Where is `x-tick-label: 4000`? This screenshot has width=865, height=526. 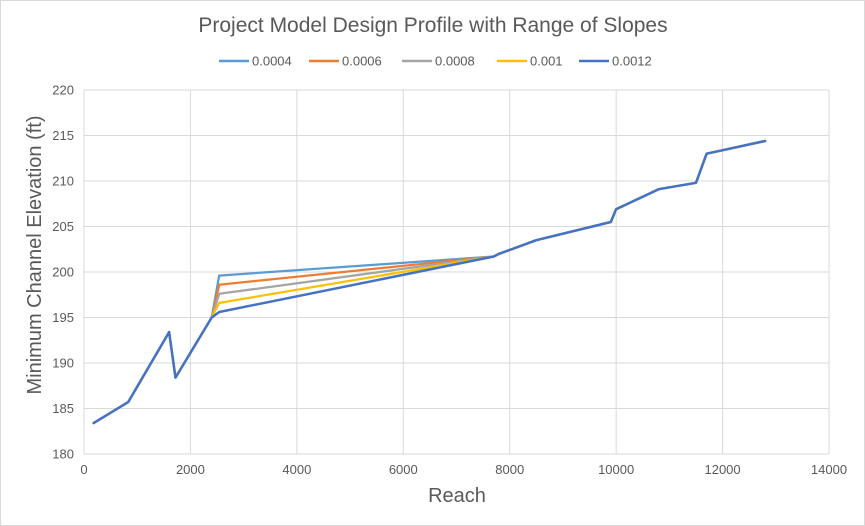
x-tick-label: 4000 is located at coordinates (296, 469).